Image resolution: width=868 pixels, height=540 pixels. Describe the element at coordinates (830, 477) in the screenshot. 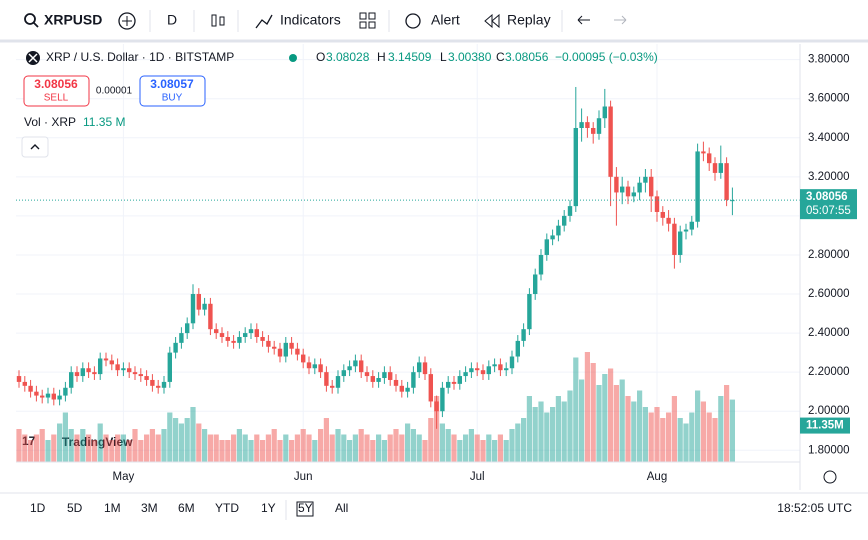

I see `settings-icon` at that location.